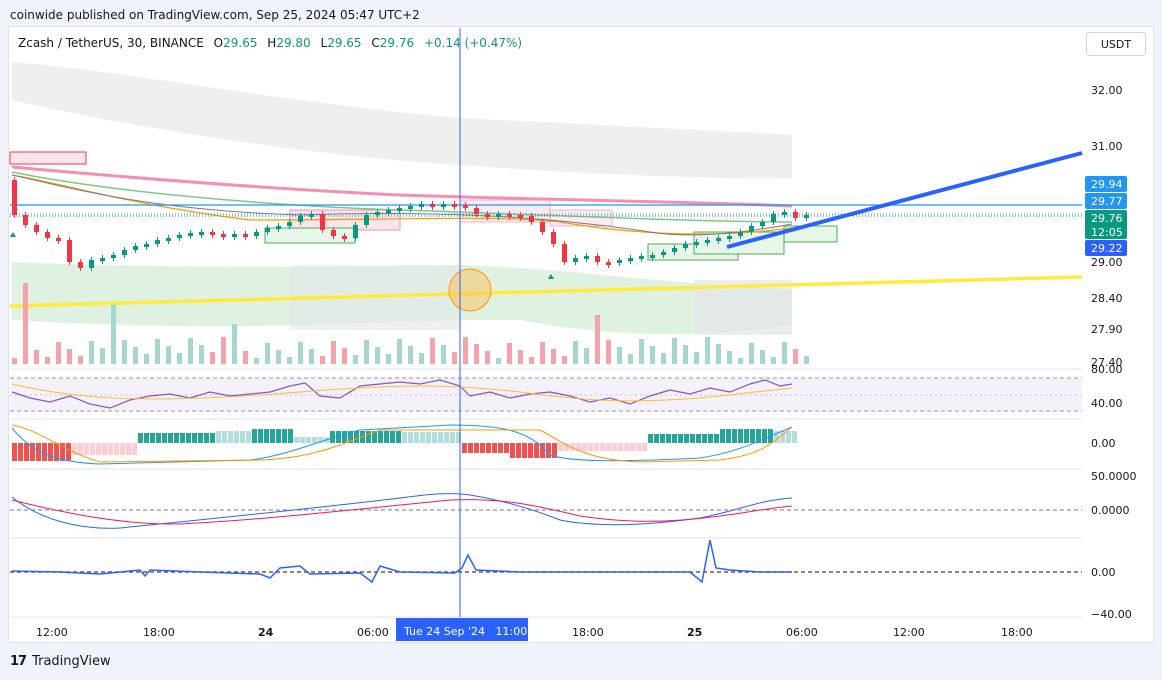  I want to click on blue-trend-line, so click(904, 200).